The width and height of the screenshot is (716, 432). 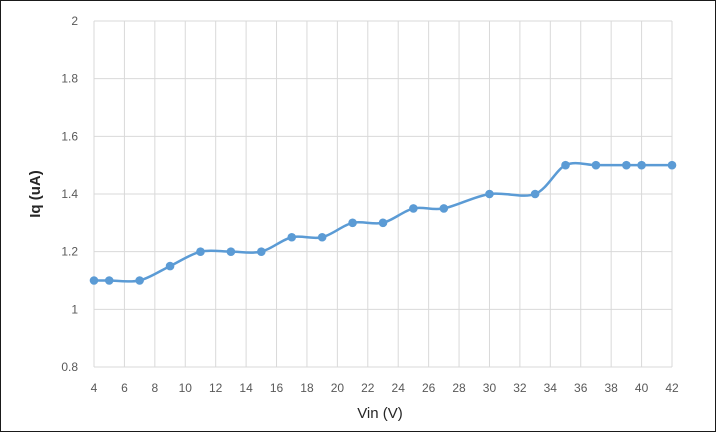 What do you see at coordinates (429, 388) in the screenshot?
I see `x-tick-label: 26` at bounding box center [429, 388].